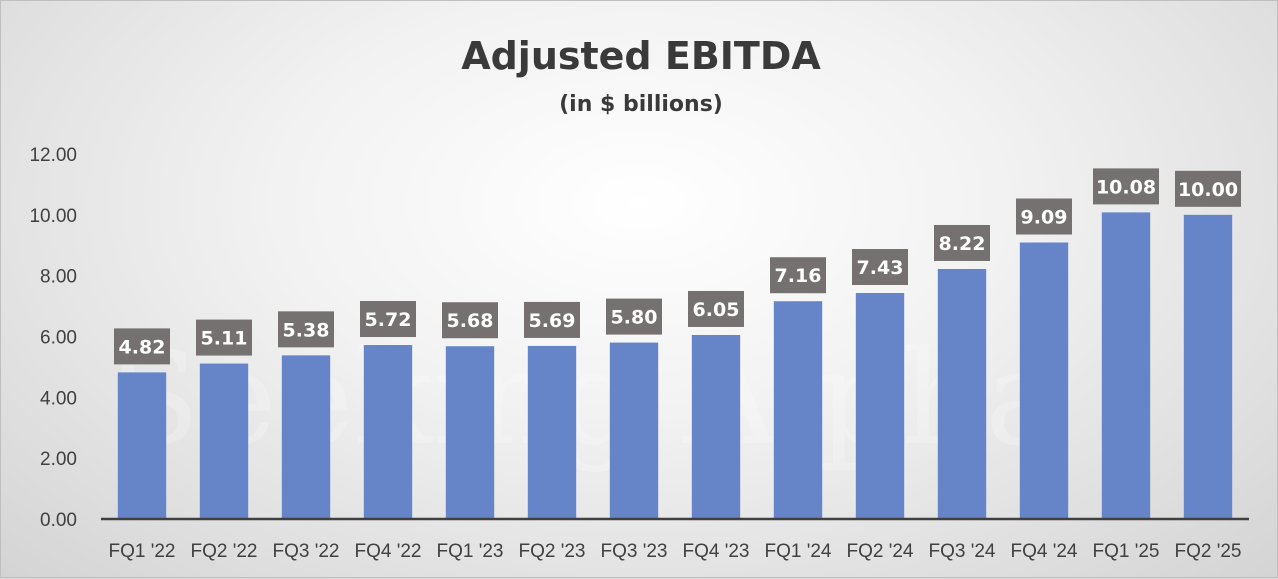 Image resolution: width=1278 pixels, height=579 pixels. I want to click on y-tick-label: 12.00, so click(53, 155).